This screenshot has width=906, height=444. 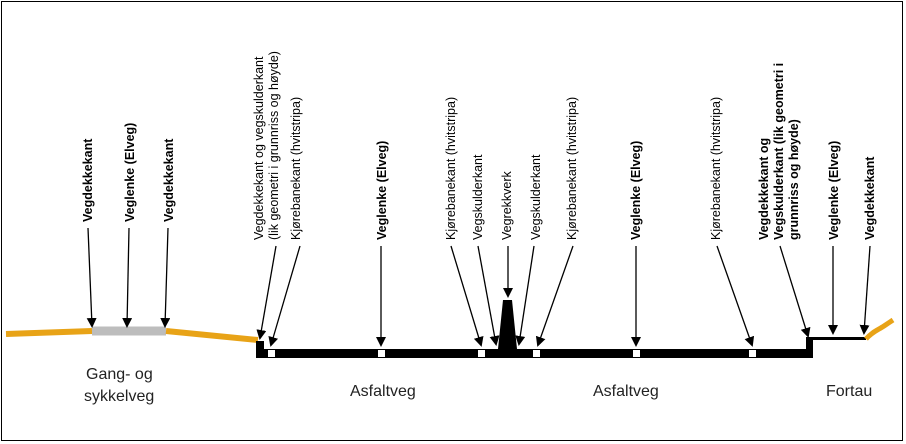 I want to click on label-kjorebanekant-left: Kjørebanekant (hvitstripa), so click(x=296, y=168).